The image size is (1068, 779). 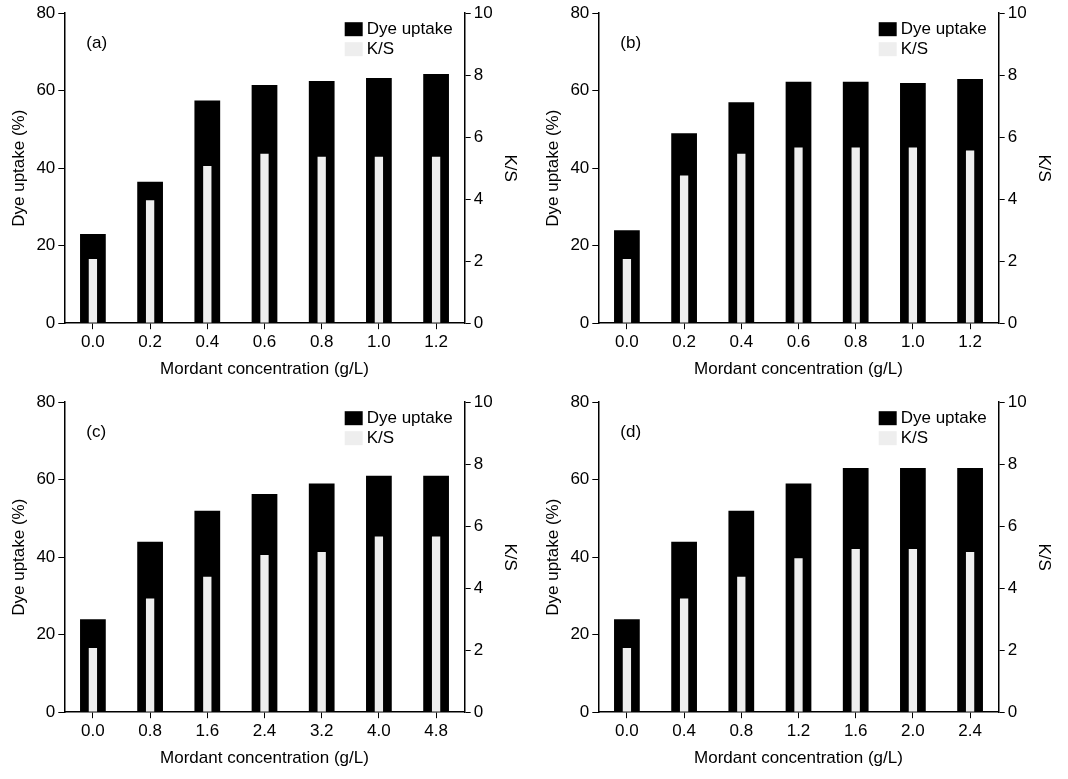 I want to click on x-tick-label: 4.0, so click(x=379, y=731).